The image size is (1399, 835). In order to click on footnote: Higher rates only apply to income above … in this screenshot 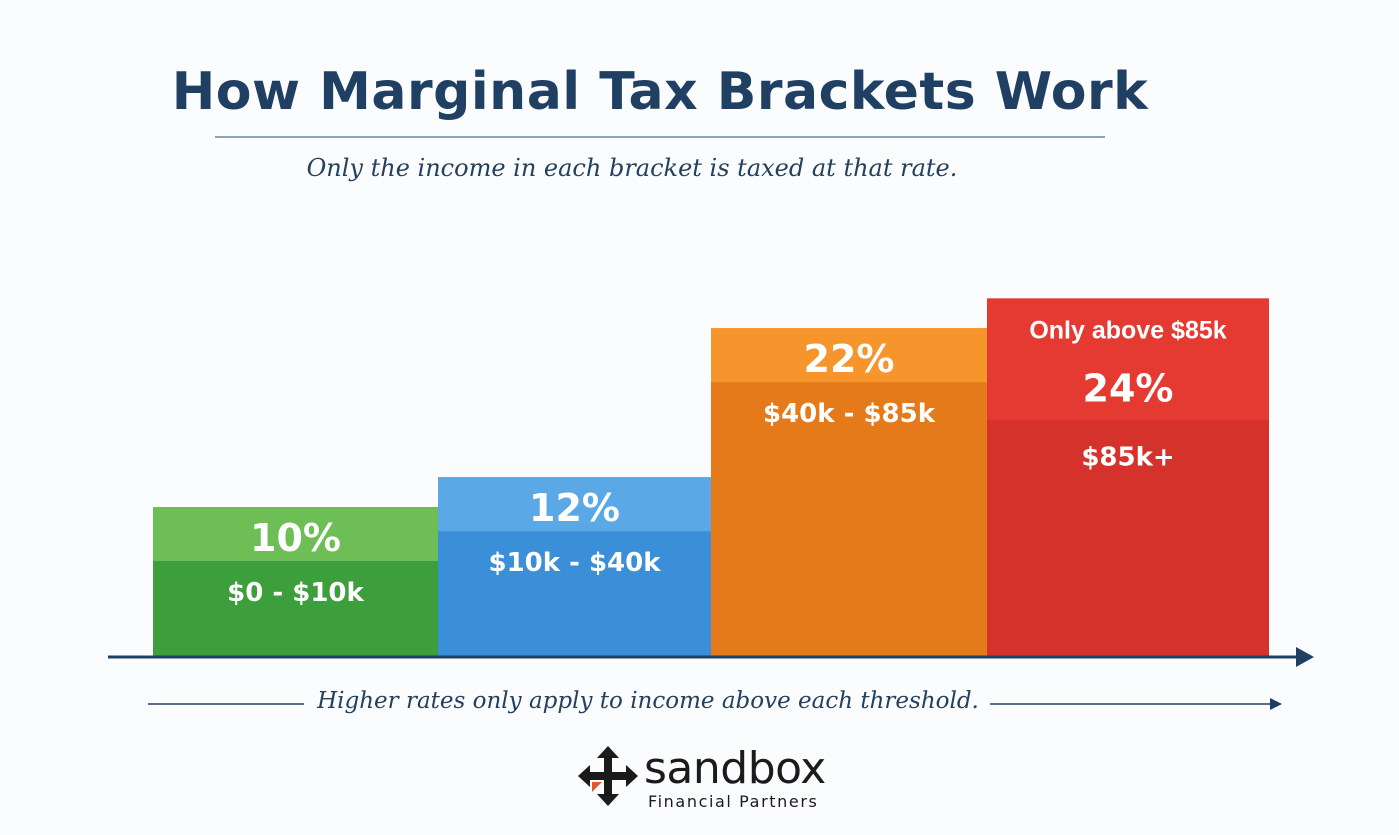, I will do `click(648, 701)`.